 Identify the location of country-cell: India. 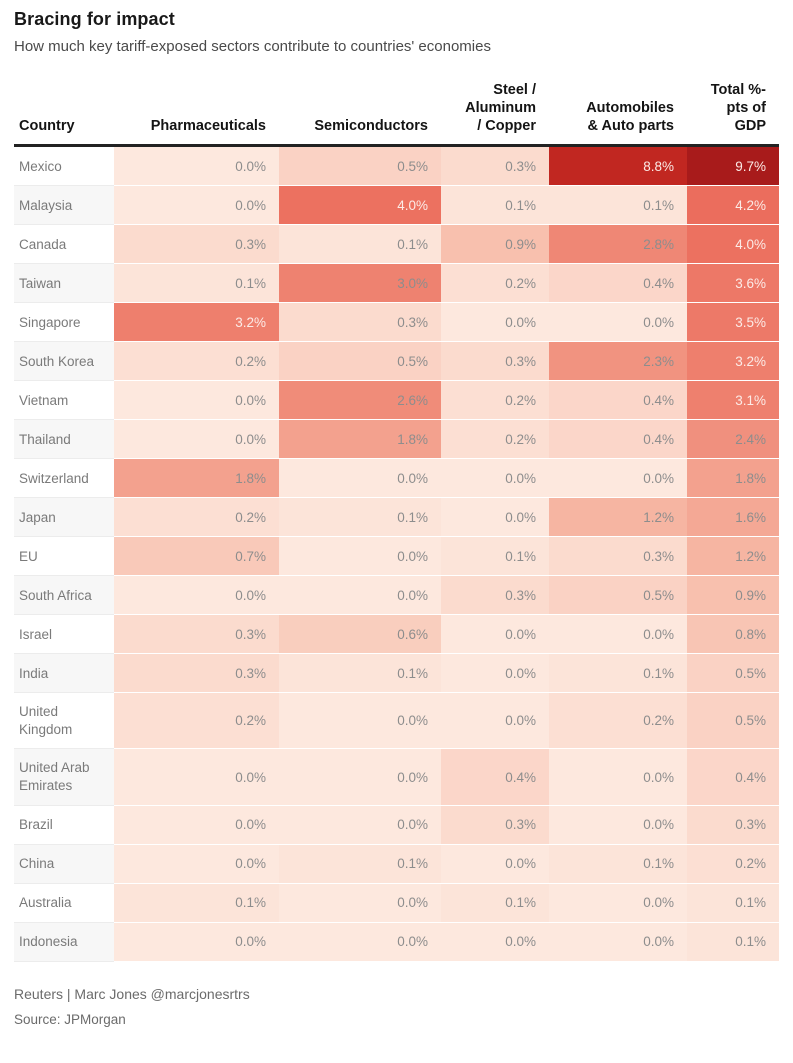
(64, 674).